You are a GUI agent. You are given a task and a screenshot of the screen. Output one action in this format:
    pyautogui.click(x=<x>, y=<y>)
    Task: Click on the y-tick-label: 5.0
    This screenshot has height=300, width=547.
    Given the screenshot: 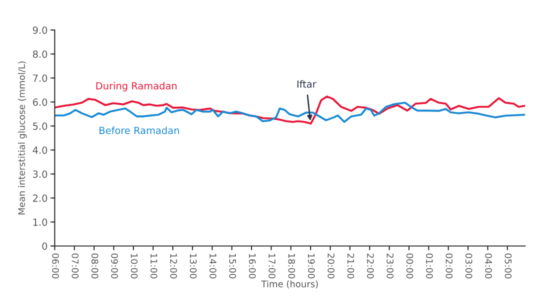 What is the action you would take?
    pyautogui.click(x=40, y=126)
    